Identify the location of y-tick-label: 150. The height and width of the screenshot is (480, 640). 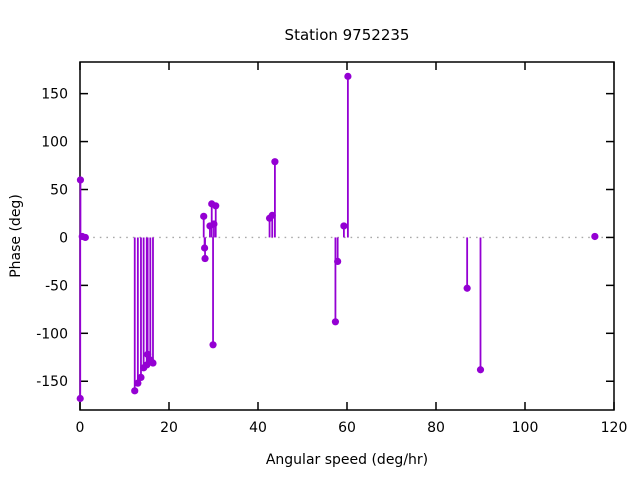
(54, 95).